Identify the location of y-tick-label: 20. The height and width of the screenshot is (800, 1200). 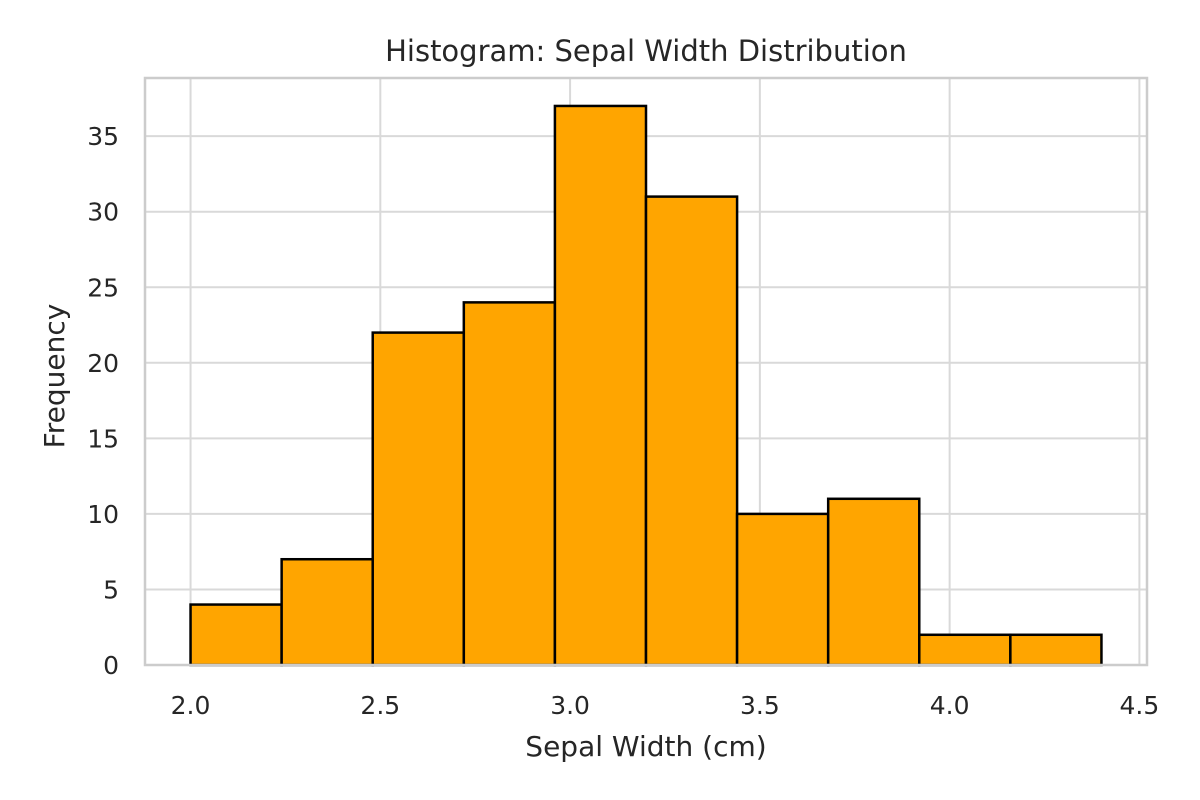
(103, 363).